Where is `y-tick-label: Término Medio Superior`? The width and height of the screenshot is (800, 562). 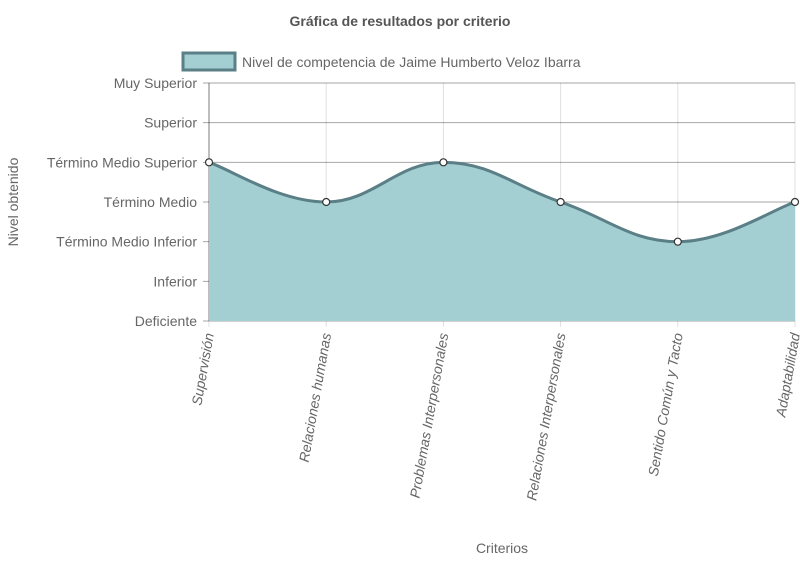 y-tick-label: Término Medio Superior is located at coordinates (122, 162).